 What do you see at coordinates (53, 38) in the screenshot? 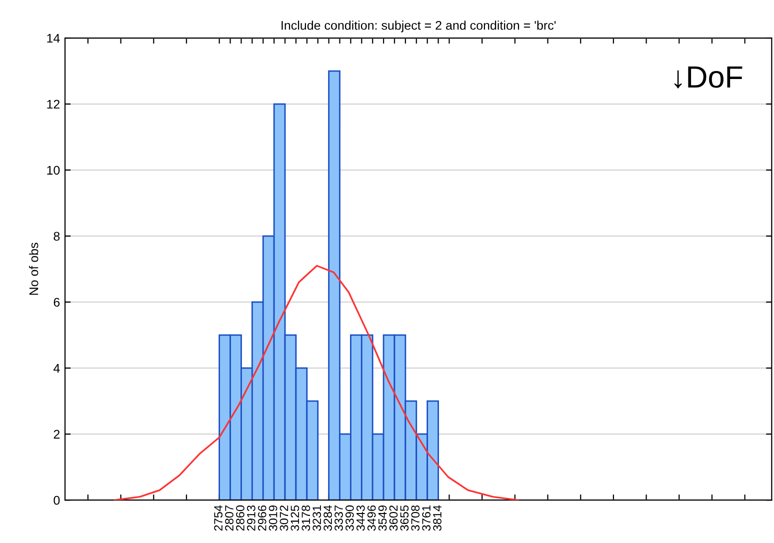
I see `y-tick-label: 14` at bounding box center [53, 38].